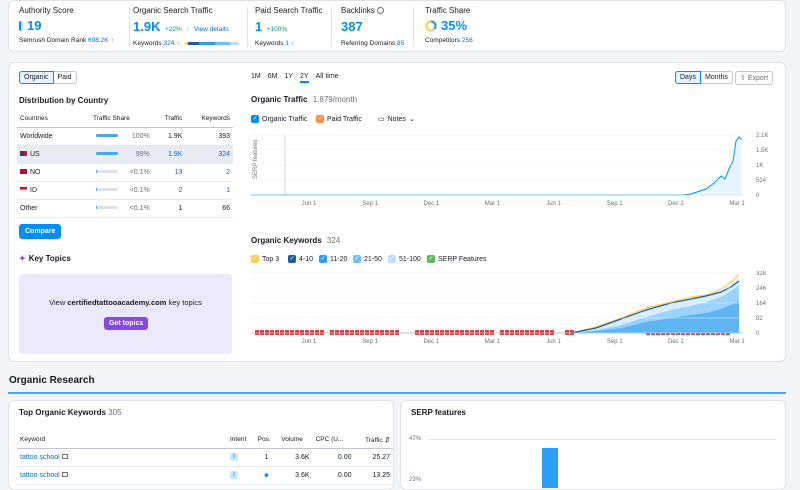 The height and width of the screenshot is (490, 800). What do you see at coordinates (367, 259) in the screenshot?
I see `legend-item: ✓ 21-50` at bounding box center [367, 259].